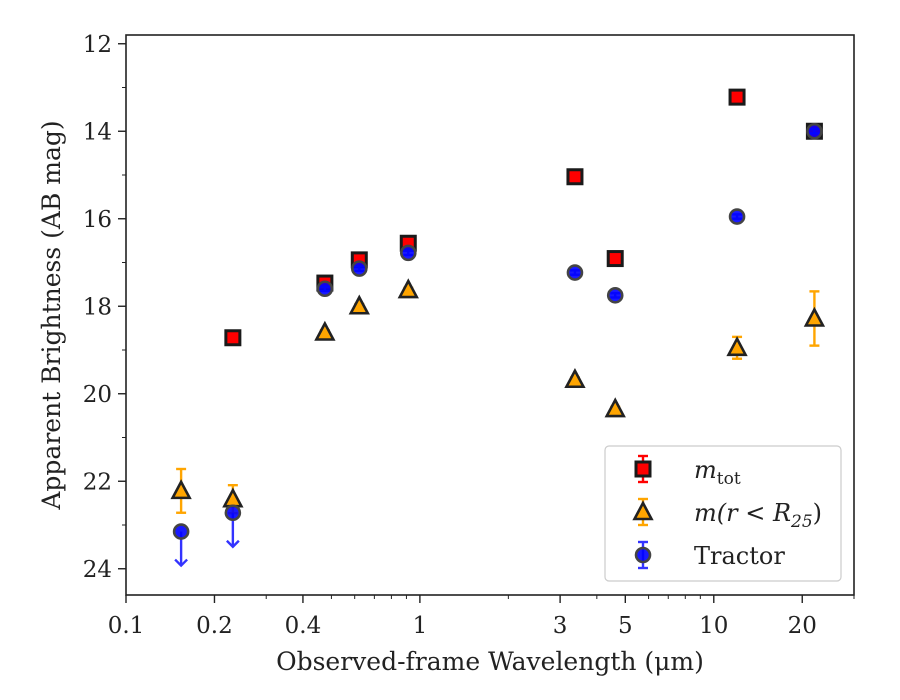  I want to click on y-tick-label: 12, so click(97, 45).